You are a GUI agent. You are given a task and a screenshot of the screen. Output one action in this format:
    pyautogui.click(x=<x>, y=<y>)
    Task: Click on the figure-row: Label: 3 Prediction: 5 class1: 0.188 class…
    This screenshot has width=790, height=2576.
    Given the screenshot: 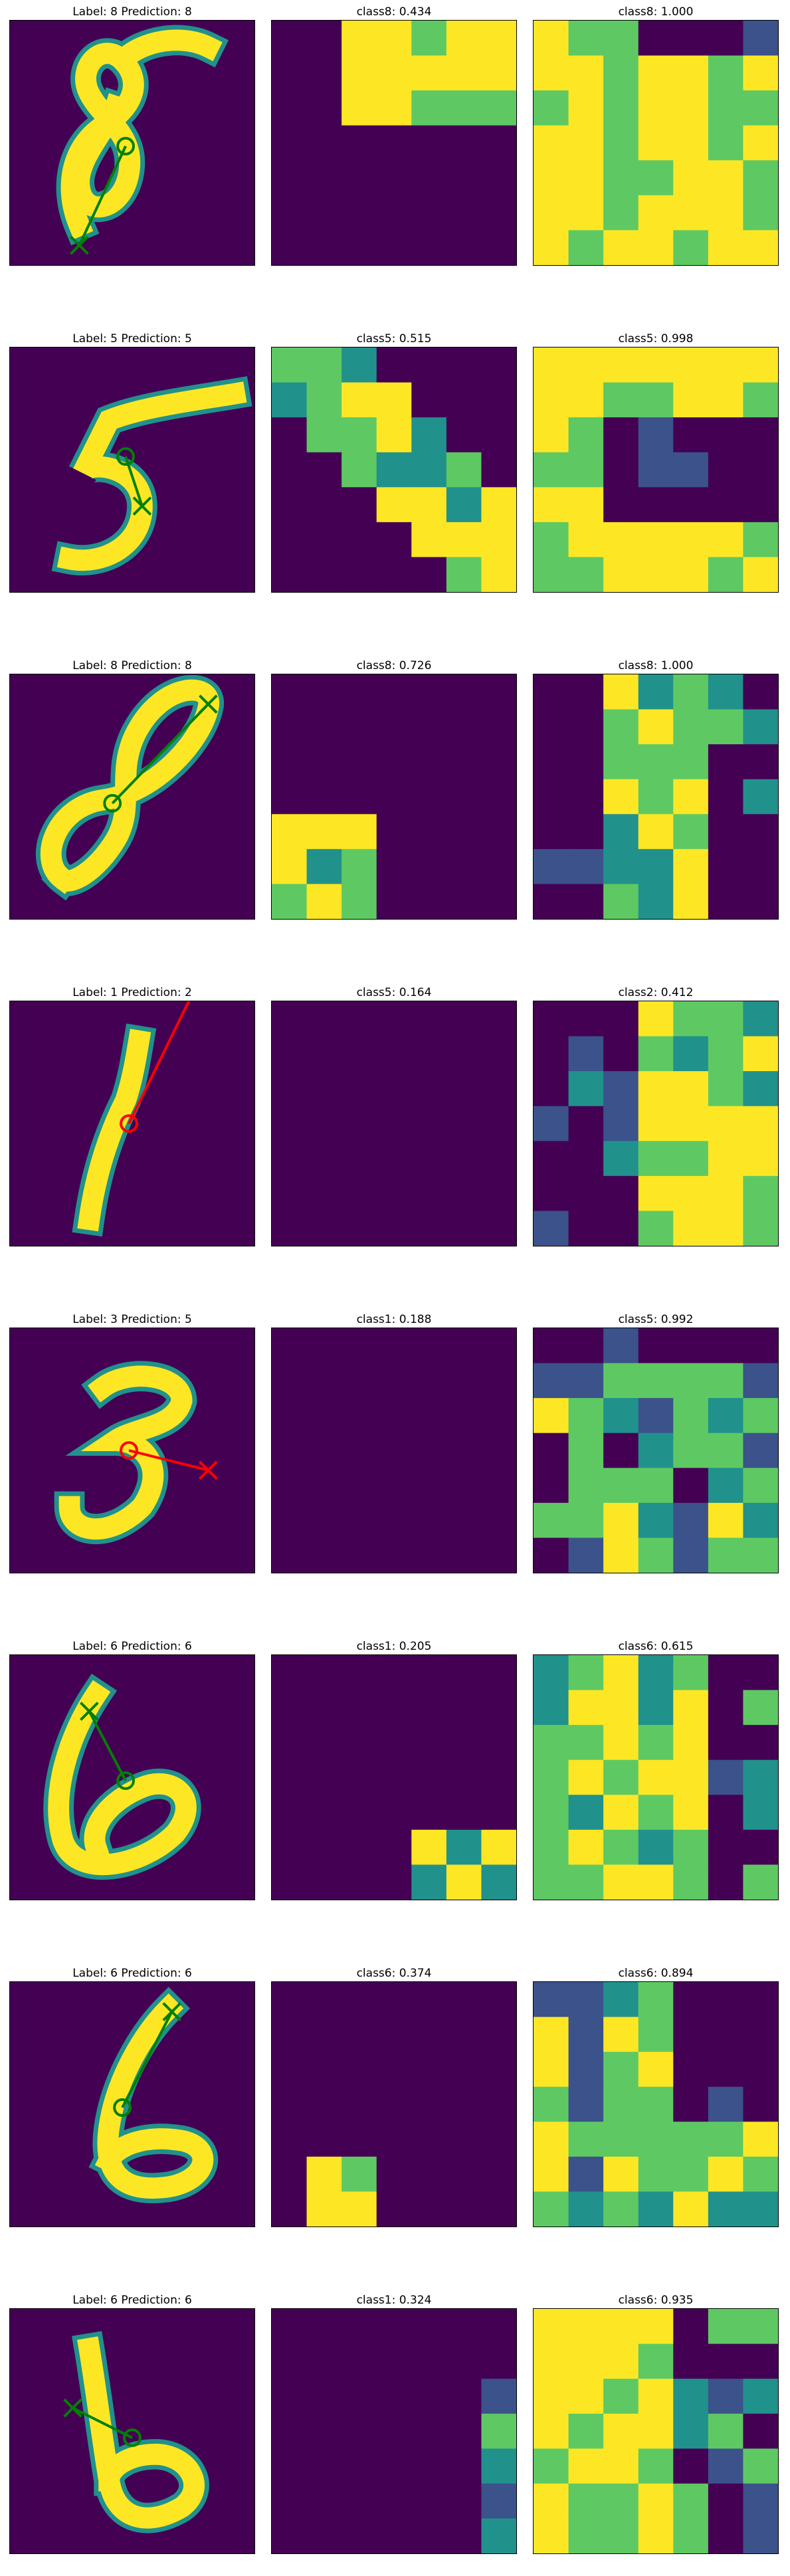 What is the action you would take?
    pyautogui.click(x=395, y=1446)
    